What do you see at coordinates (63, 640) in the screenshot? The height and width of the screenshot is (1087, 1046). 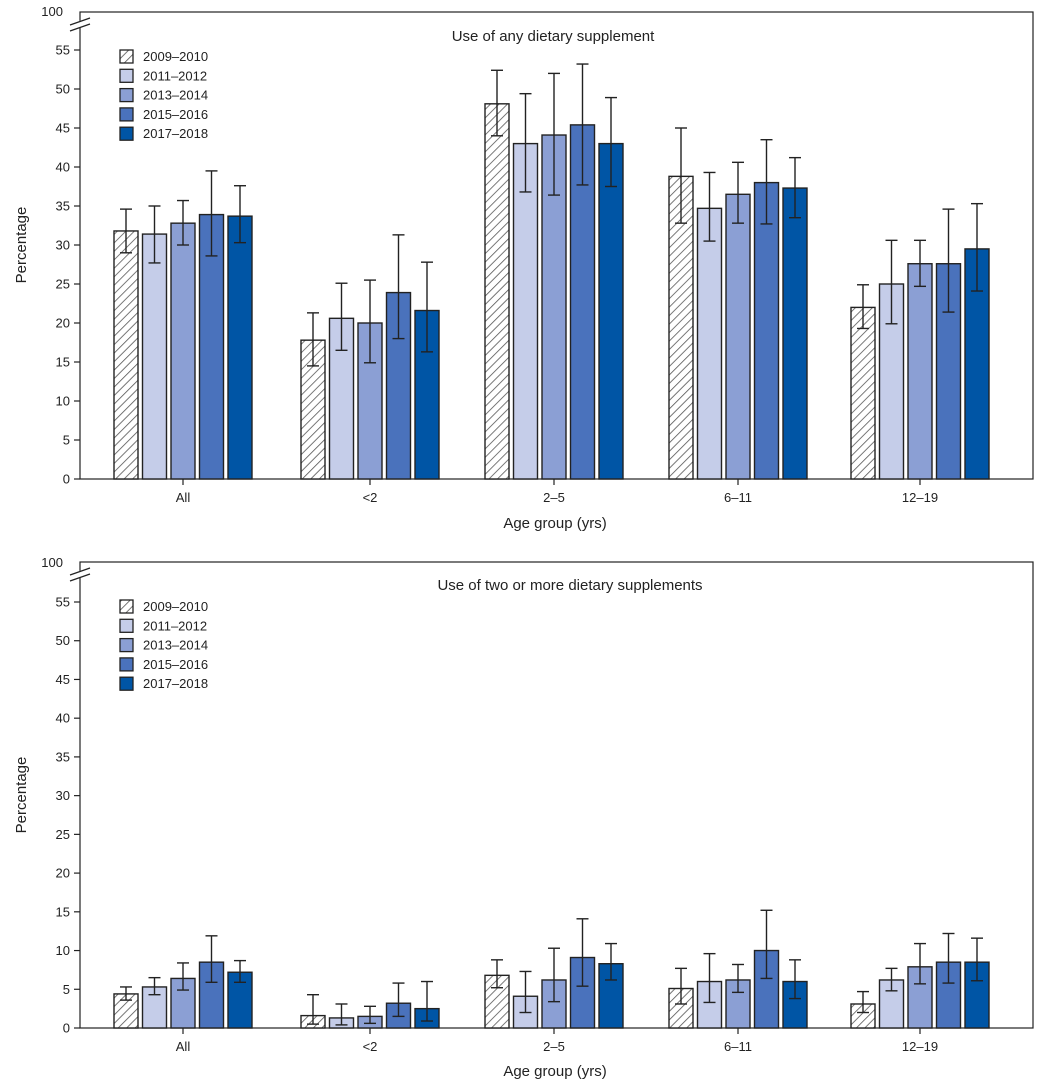 I see `y-tick-label: 50` at bounding box center [63, 640].